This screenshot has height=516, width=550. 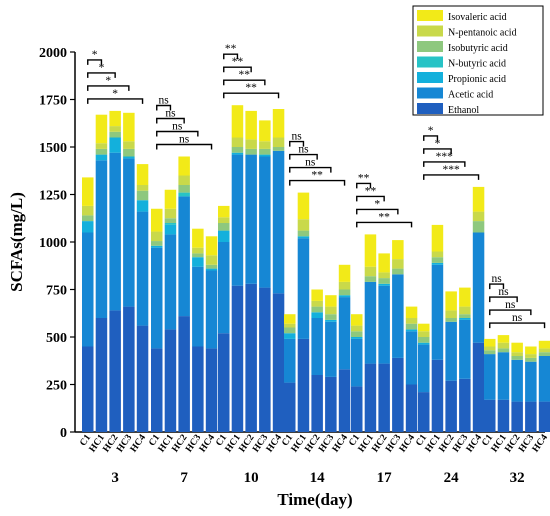 What do you see at coordinates (53, 53) in the screenshot?
I see `y-tick-label: 2000` at bounding box center [53, 53].